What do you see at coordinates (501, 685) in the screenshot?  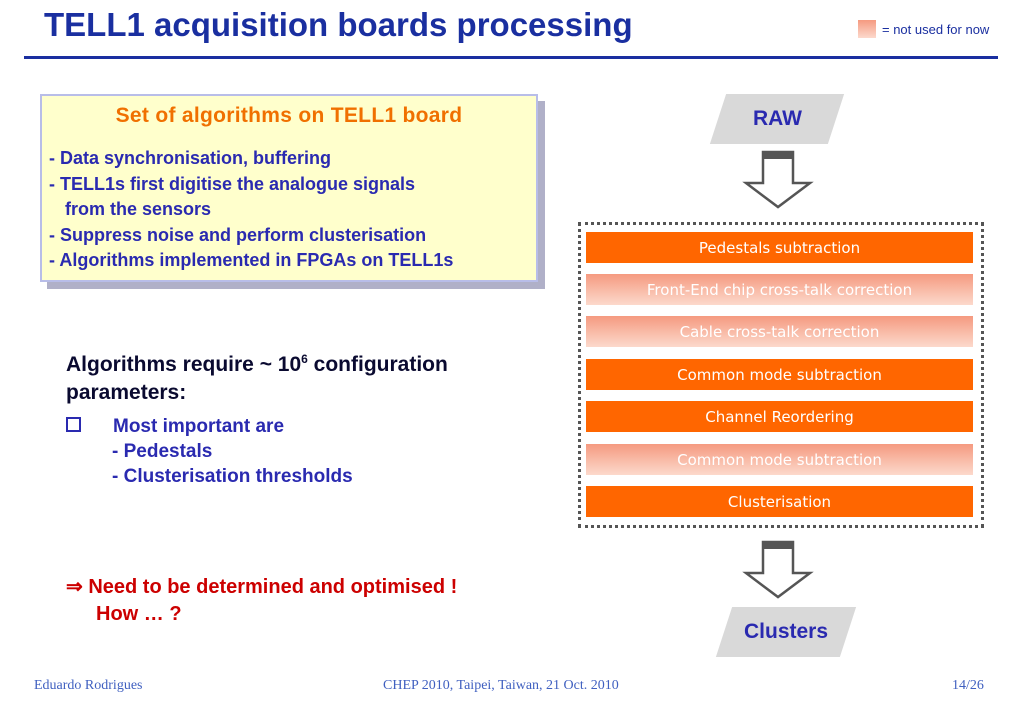 I see `footer-event: CHEP 2010, Taipei, Taiwan, 21 Oct. 2010` at bounding box center [501, 685].